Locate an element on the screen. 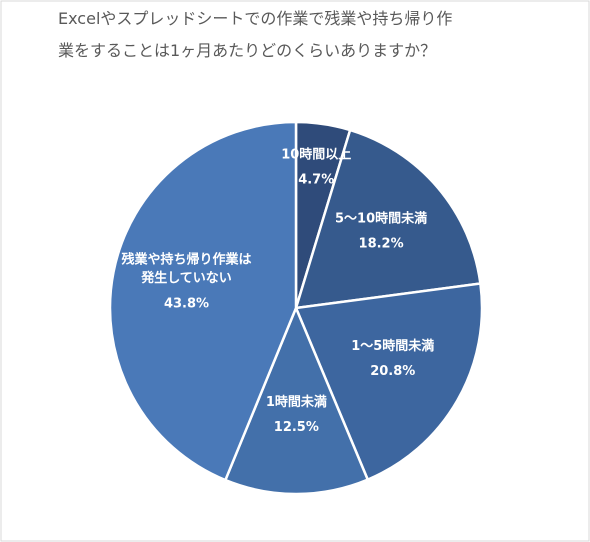  slice-label: 5〜10時間未満 is located at coordinates (381, 218).